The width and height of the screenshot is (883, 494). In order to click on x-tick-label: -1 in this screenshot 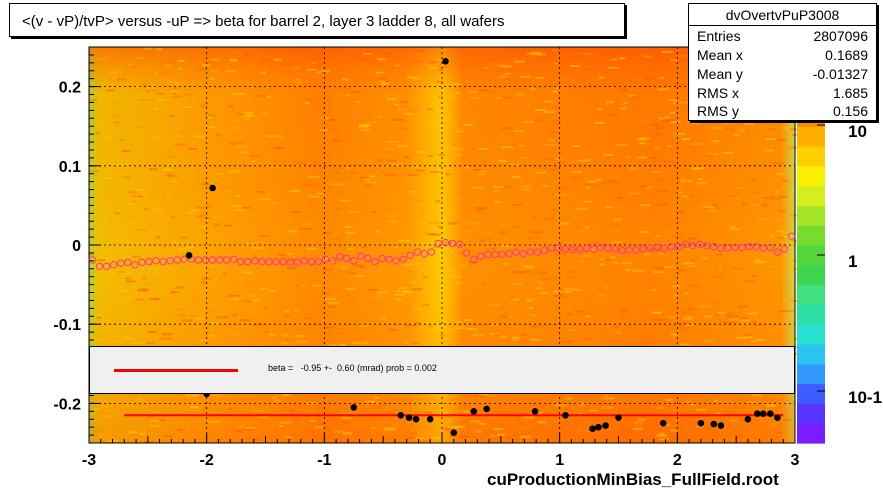, I will do `click(324, 460)`.